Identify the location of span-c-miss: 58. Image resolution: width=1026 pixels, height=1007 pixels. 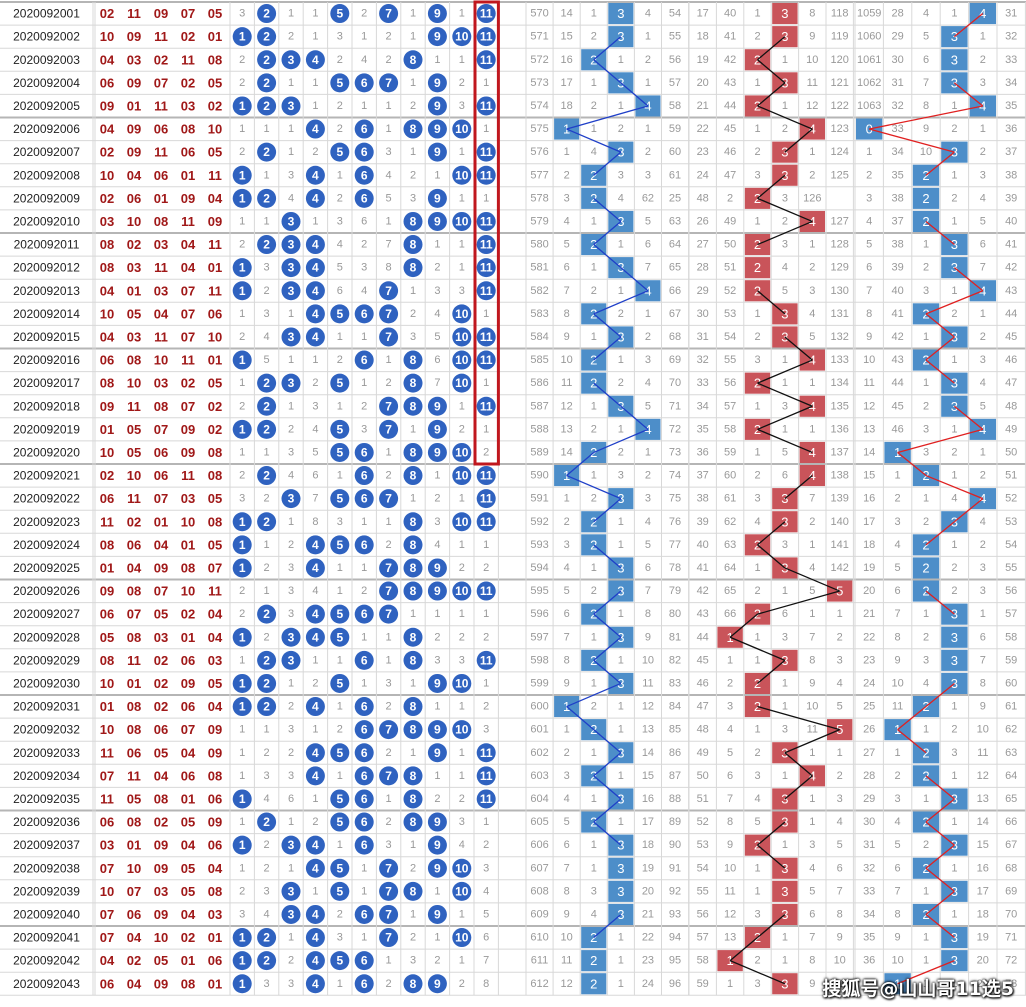
(1011, 637).